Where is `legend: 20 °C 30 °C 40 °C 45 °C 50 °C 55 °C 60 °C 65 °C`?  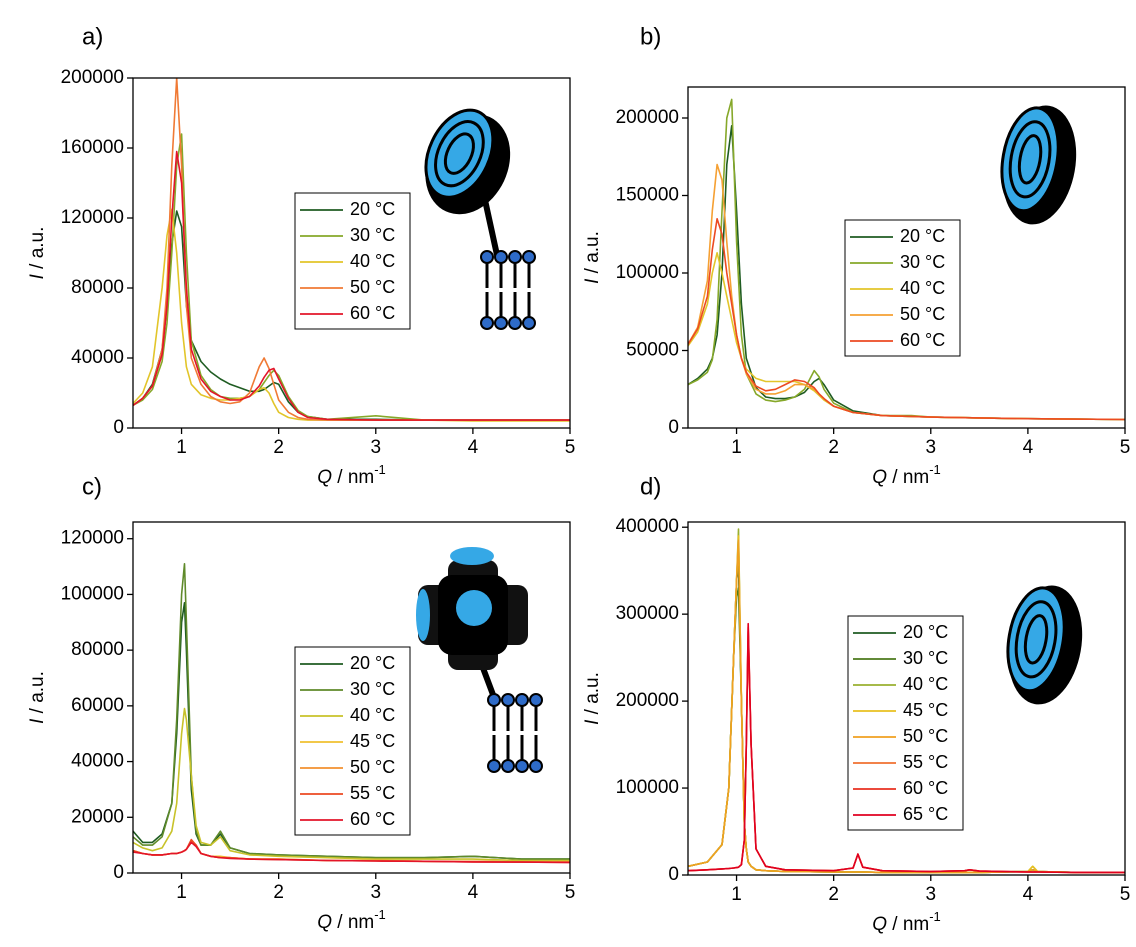 legend: 20 °C 30 °C 40 °C 45 °C 50 °C 55 °C 60 °C 65 °C is located at coordinates (905, 723).